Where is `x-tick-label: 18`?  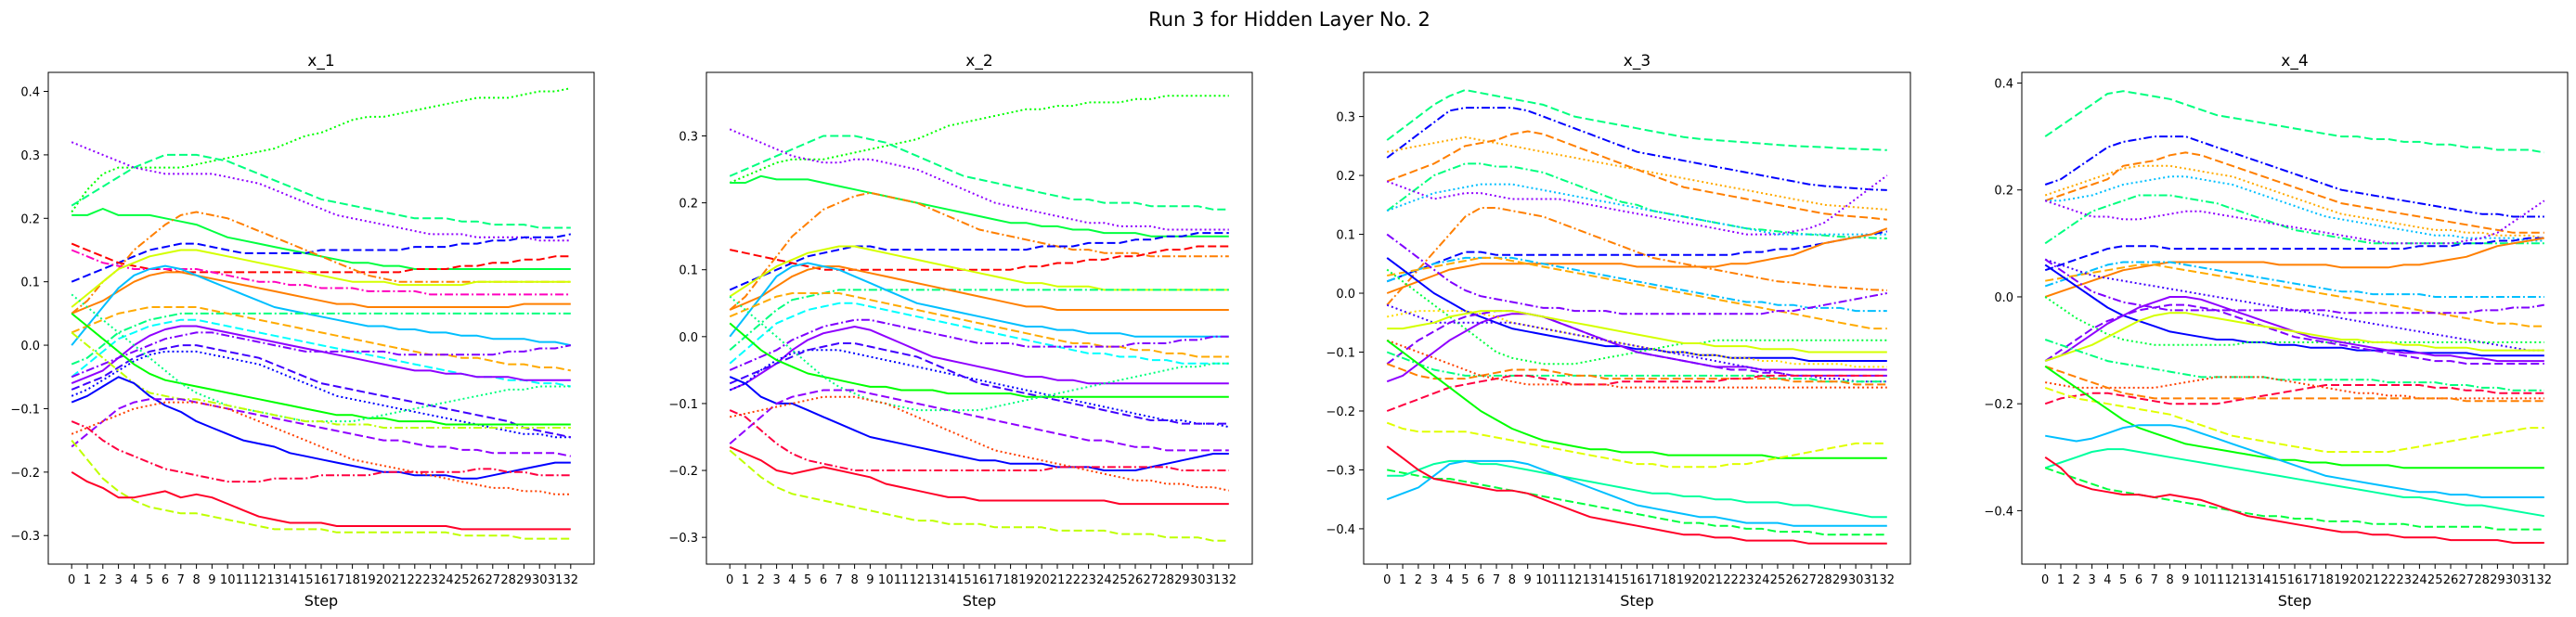 x-tick-label: 18 is located at coordinates (352, 580).